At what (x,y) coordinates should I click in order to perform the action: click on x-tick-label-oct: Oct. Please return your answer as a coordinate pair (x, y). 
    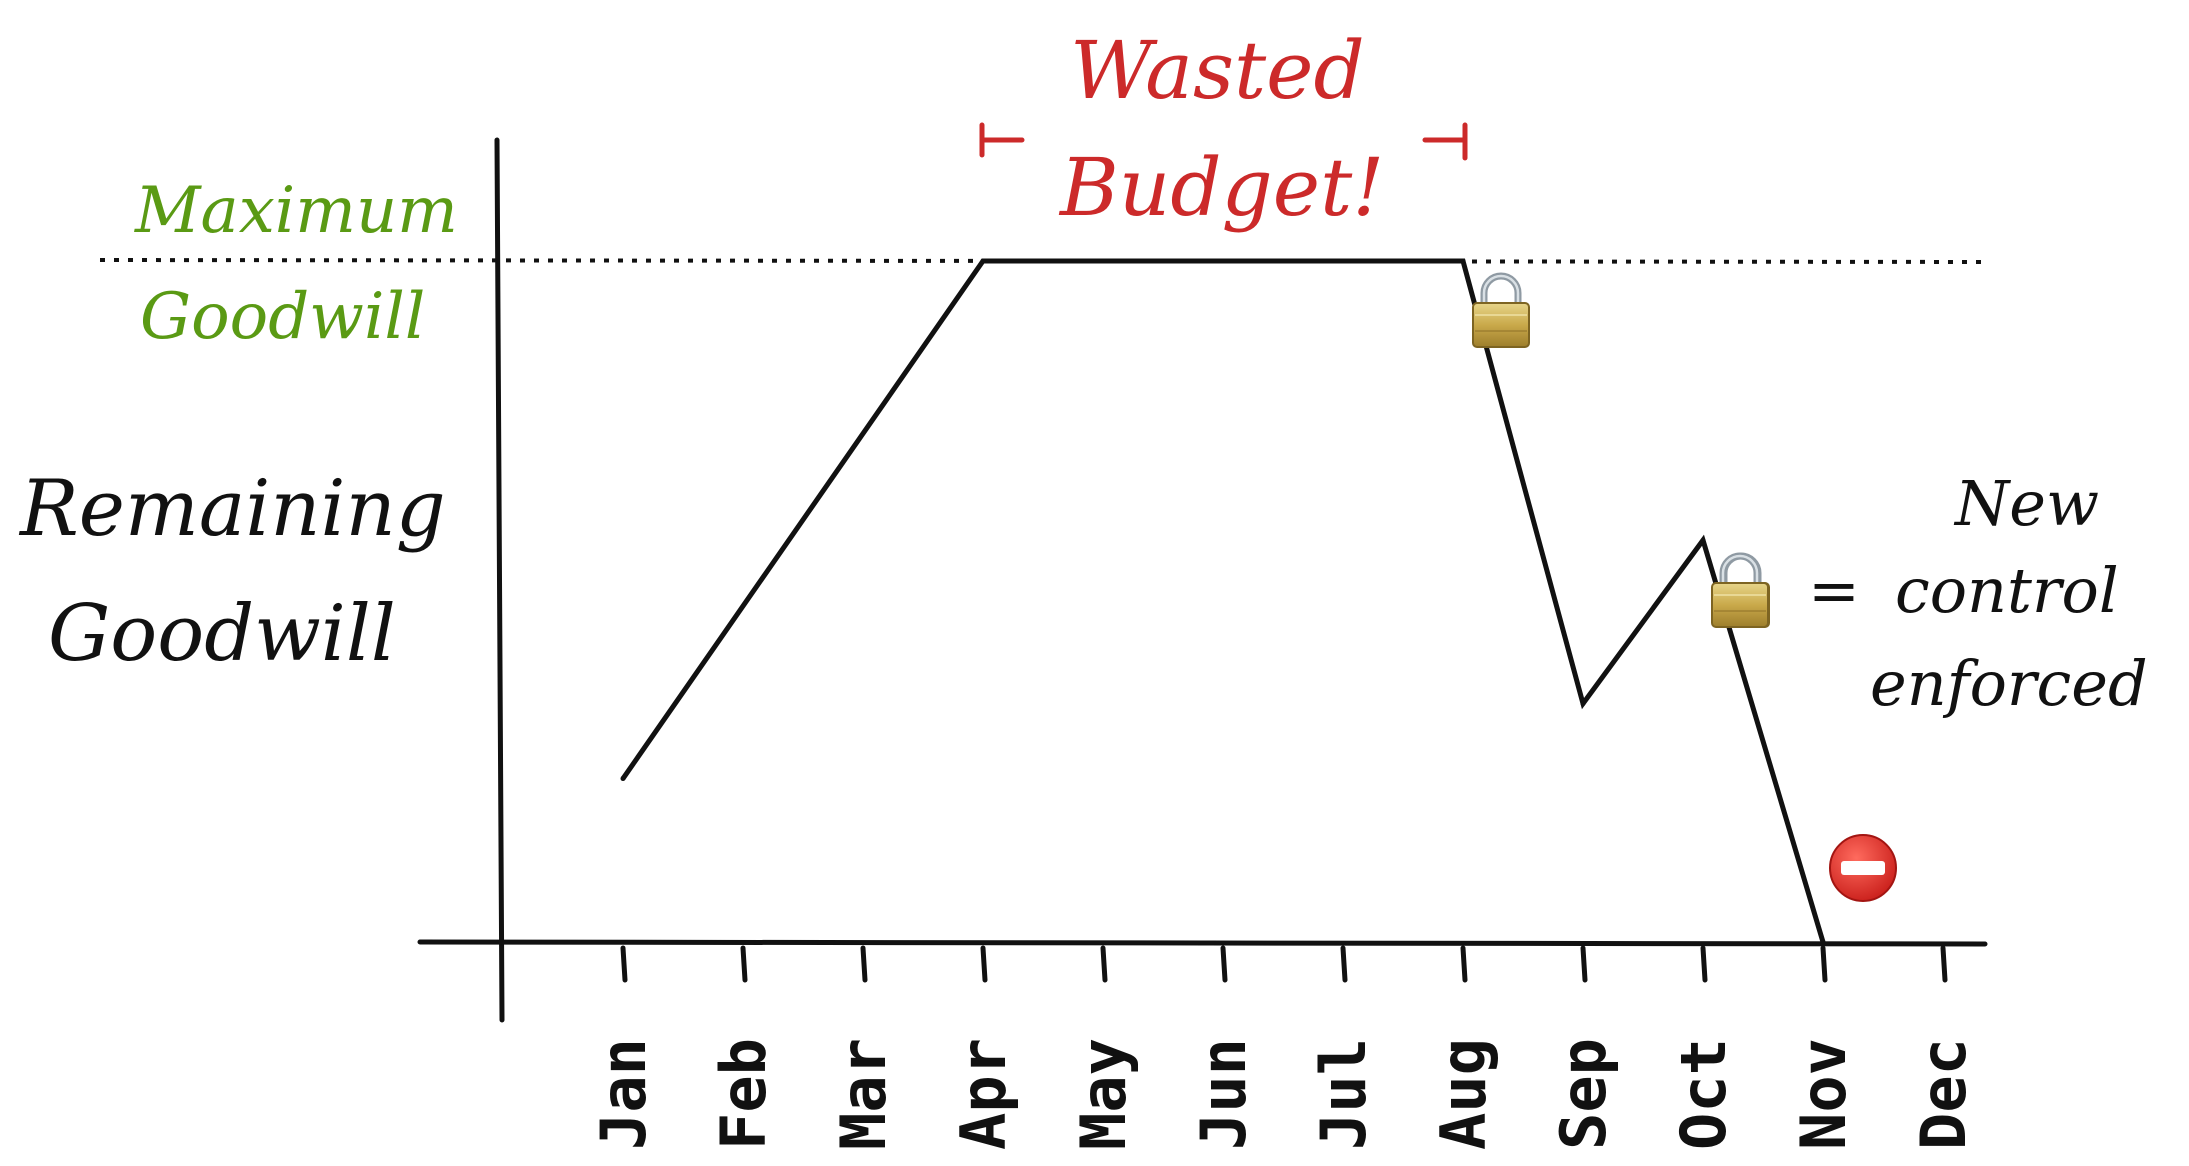
    Looking at the image, I should click on (1703, 1094).